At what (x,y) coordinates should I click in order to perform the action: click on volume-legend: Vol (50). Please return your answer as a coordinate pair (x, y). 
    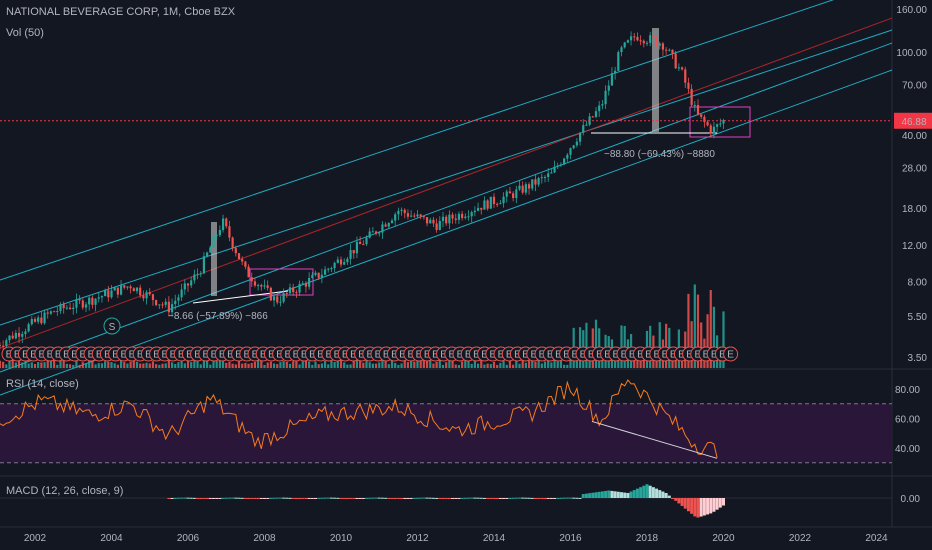
    Looking at the image, I should click on (25, 33).